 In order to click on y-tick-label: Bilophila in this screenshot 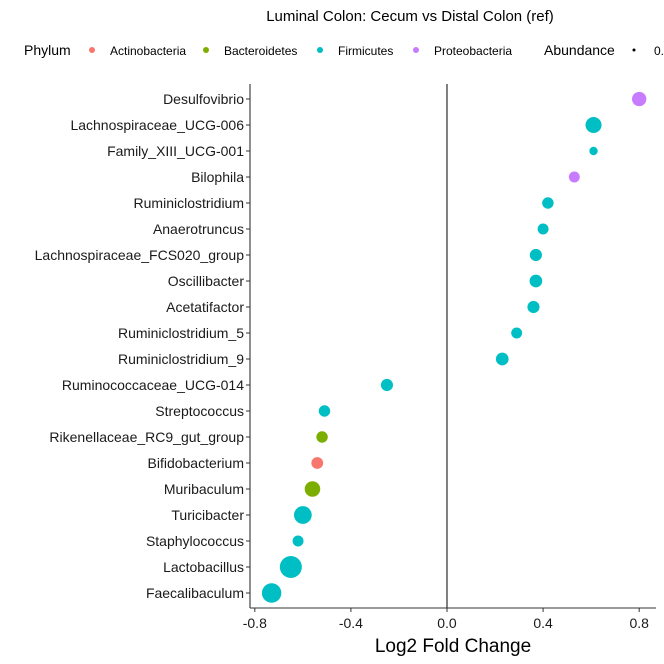, I will do `click(217, 177)`.